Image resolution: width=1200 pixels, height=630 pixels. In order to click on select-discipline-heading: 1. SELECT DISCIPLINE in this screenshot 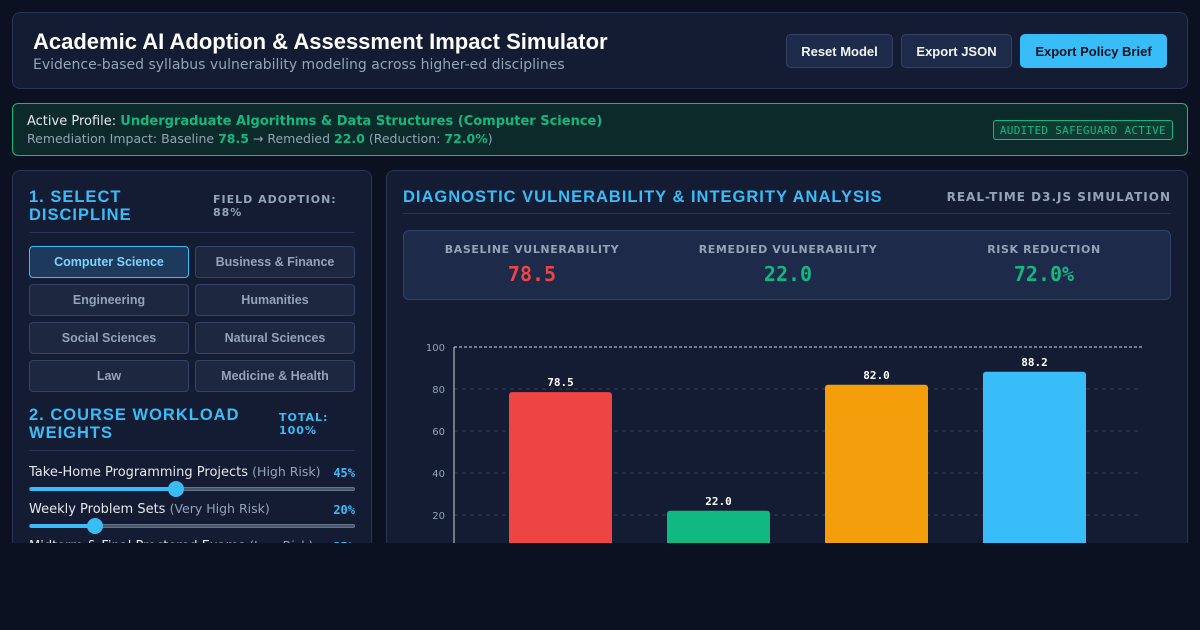, I will do `click(80, 206)`.